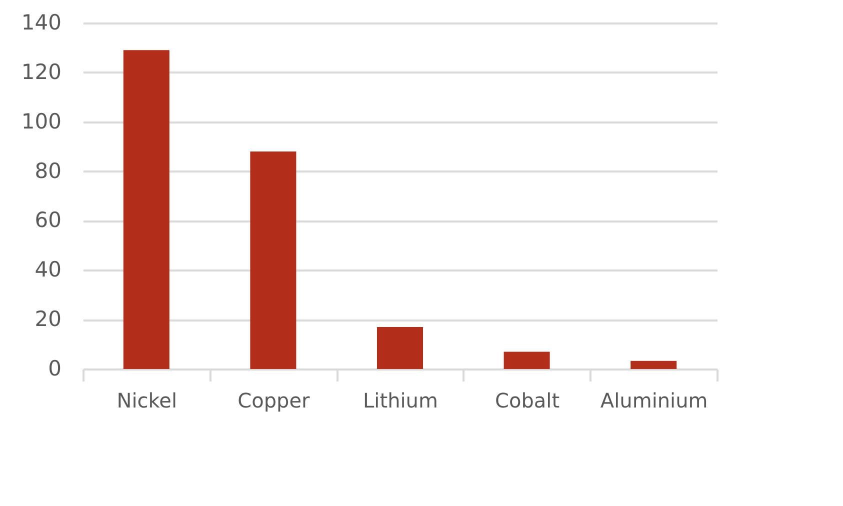 Image resolution: width=843 pixels, height=506 pixels. Describe the element at coordinates (48, 170) in the screenshot. I see `y-tick-label: 80` at that location.